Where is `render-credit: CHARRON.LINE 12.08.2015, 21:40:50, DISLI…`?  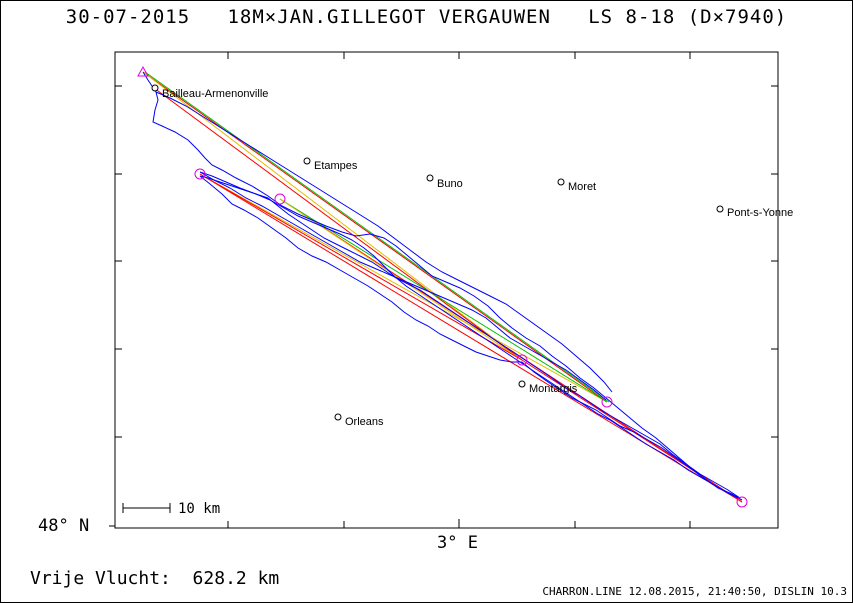
render-credit: CHARRON.LINE 12.08.2015, 21:40:50, DISLI… is located at coordinates (694, 591).